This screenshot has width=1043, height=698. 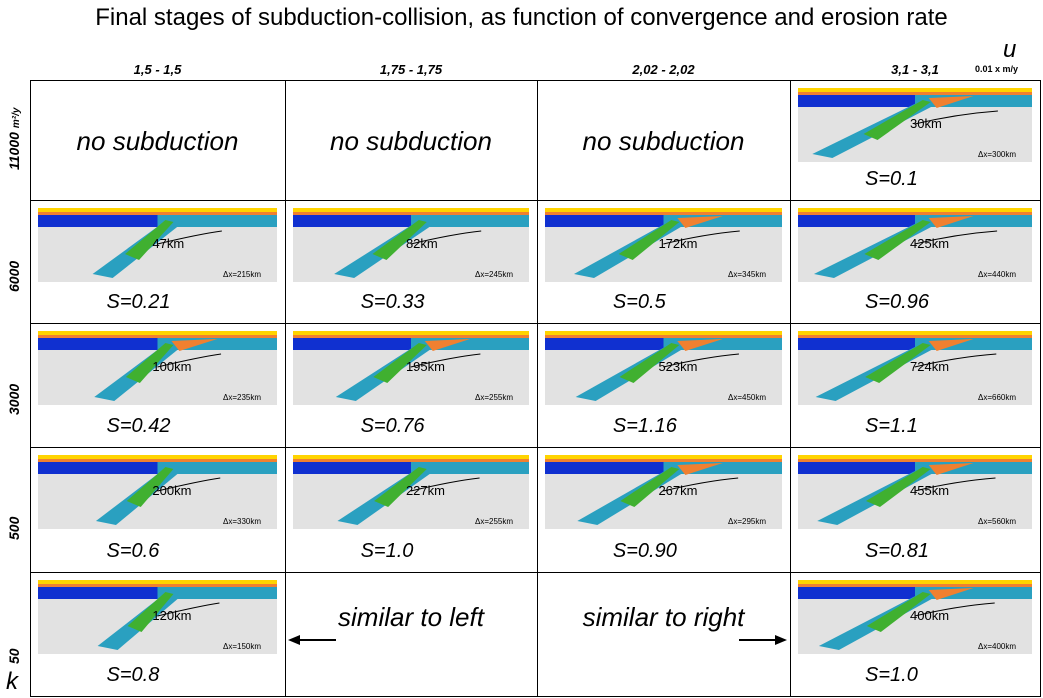 What do you see at coordinates (242, 397) in the screenshot?
I see `dx-label: Δx=235km` at bounding box center [242, 397].